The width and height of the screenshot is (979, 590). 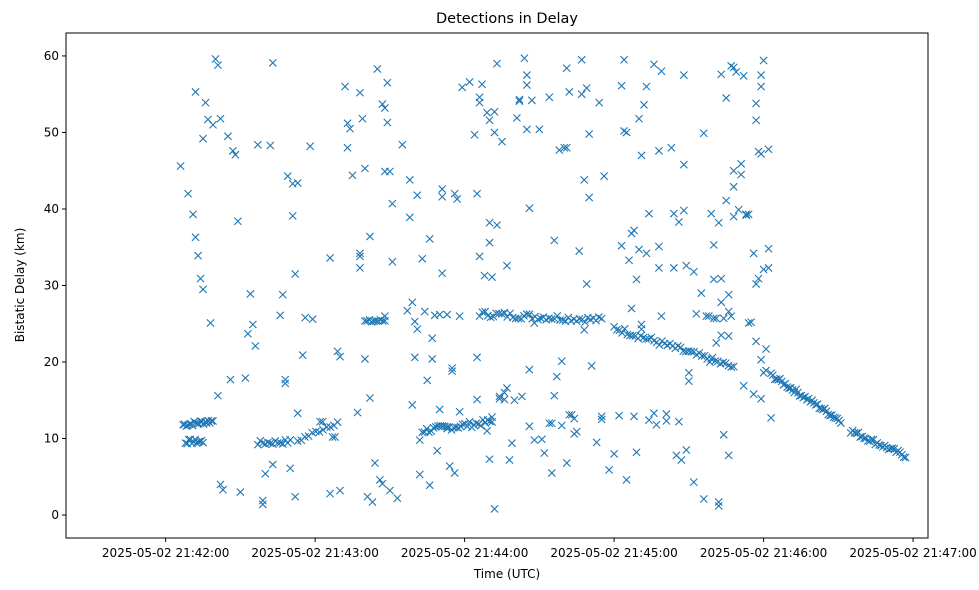 I want to click on chart-title: Detections in Delay, so click(x=507, y=19).